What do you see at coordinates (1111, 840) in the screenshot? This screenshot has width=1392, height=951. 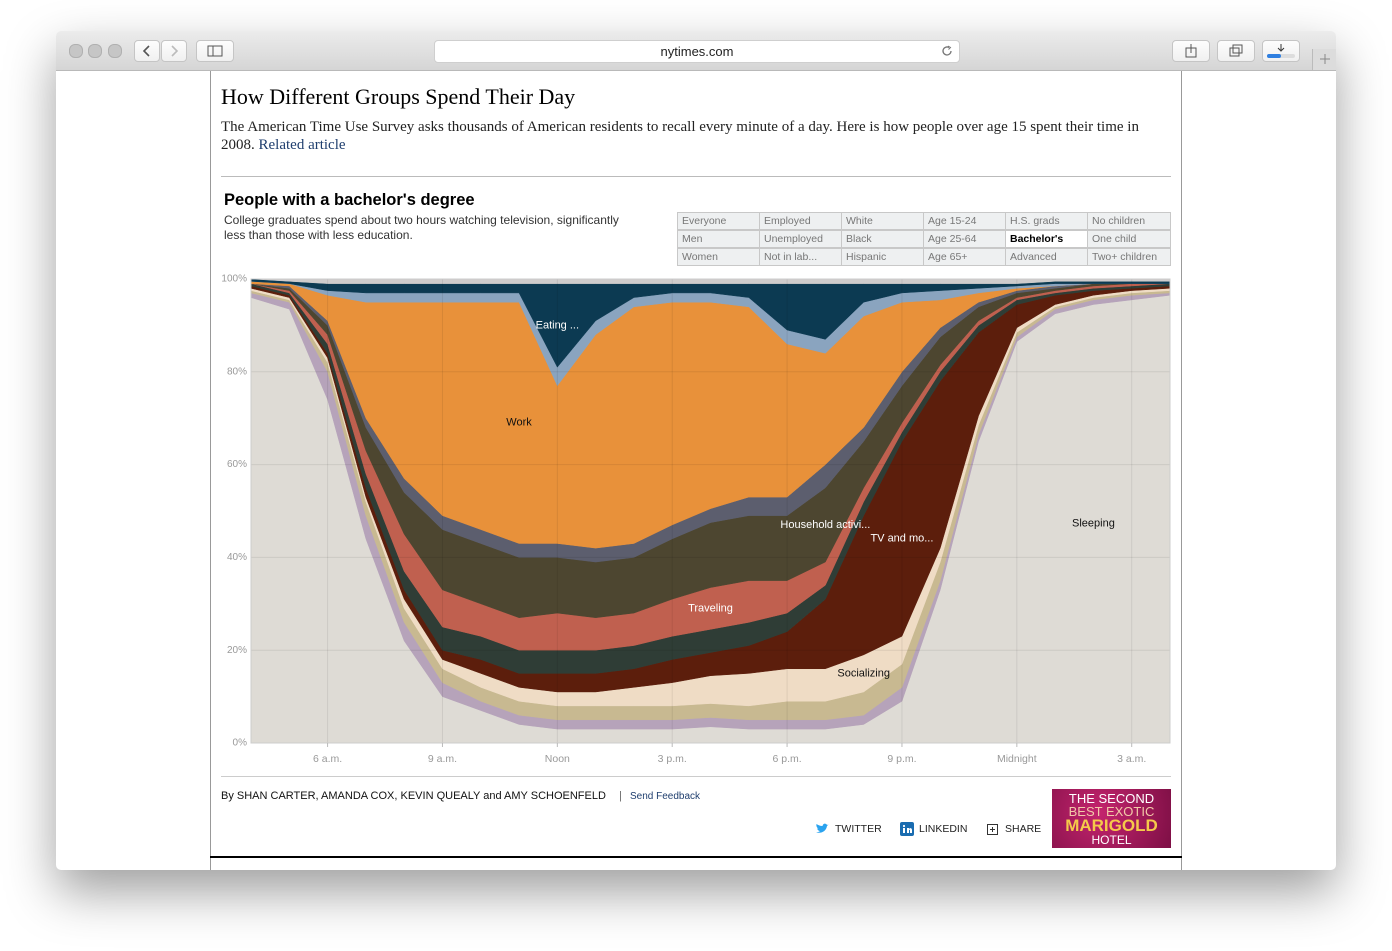 I see `ad-line: HOTEL` at bounding box center [1111, 840].